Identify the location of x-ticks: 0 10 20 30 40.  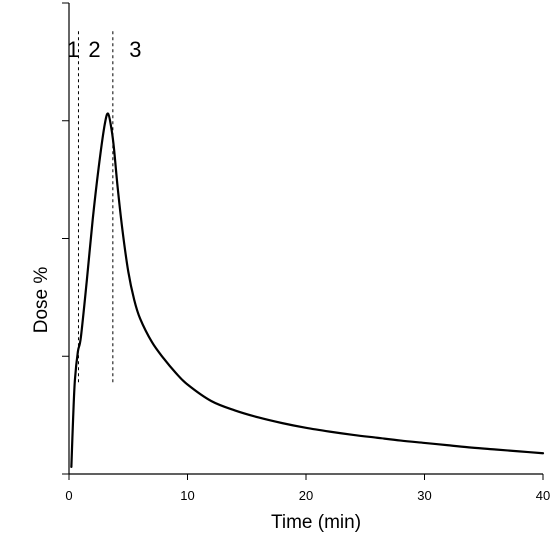
(307, 488).